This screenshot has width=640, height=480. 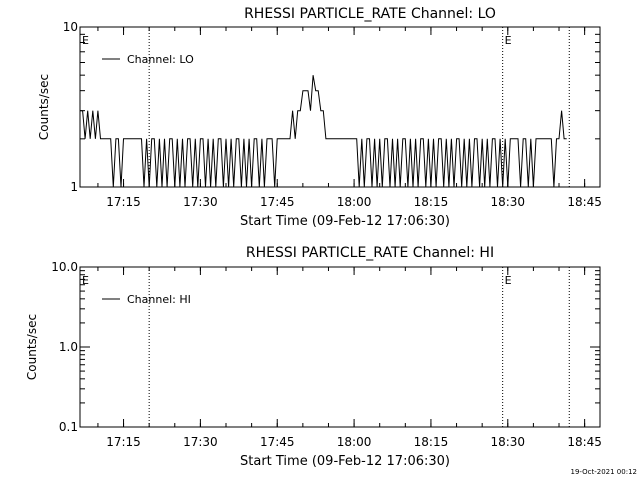 What do you see at coordinates (68, 347) in the screenshot?
I see `y-tick-label: 1.0` at bounding box center [68, 347].